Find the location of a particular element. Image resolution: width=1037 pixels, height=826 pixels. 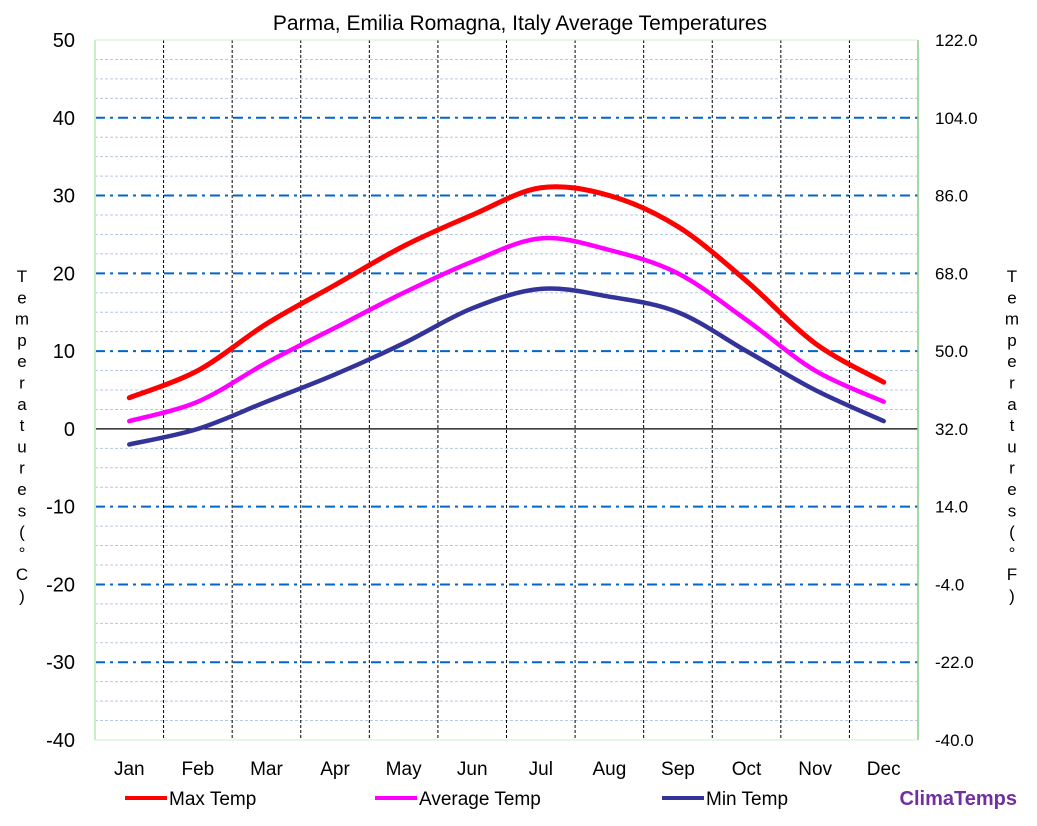

y-tick-label: -30 is located at coordinates (60, 663).